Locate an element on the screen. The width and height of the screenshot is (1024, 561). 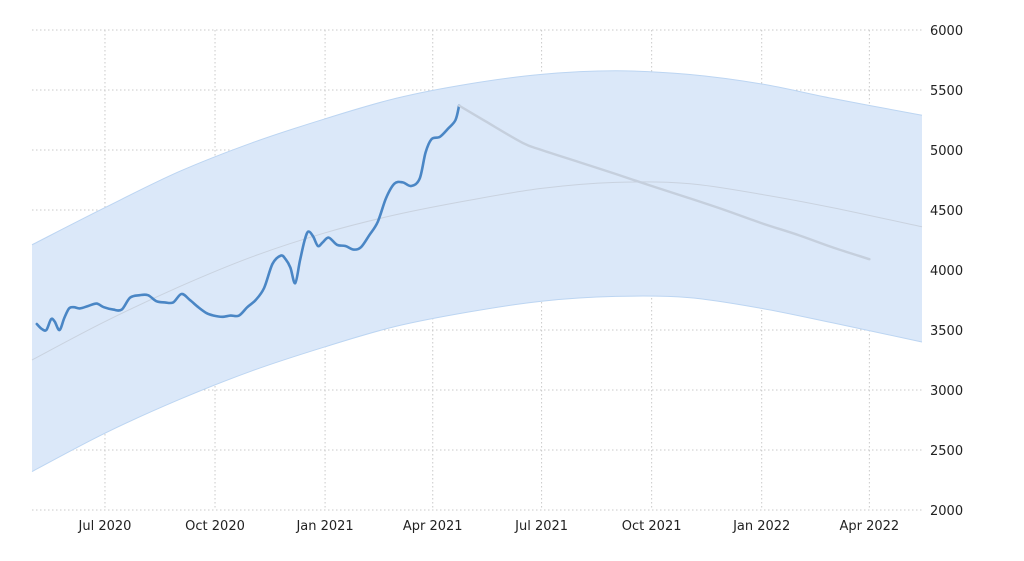
y-tick-label: 2000 is located at coordinates (946, 511).